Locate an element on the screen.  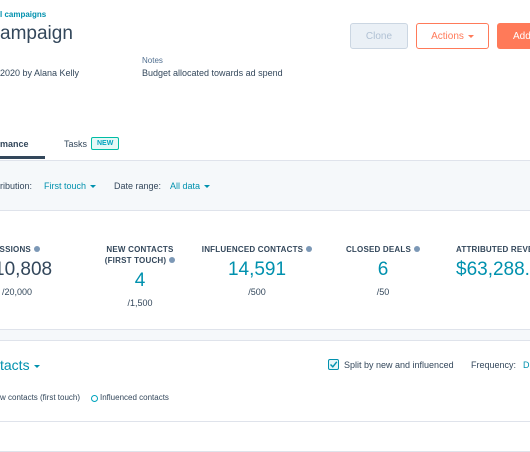
checkbox is located at coordinates (333, 364).